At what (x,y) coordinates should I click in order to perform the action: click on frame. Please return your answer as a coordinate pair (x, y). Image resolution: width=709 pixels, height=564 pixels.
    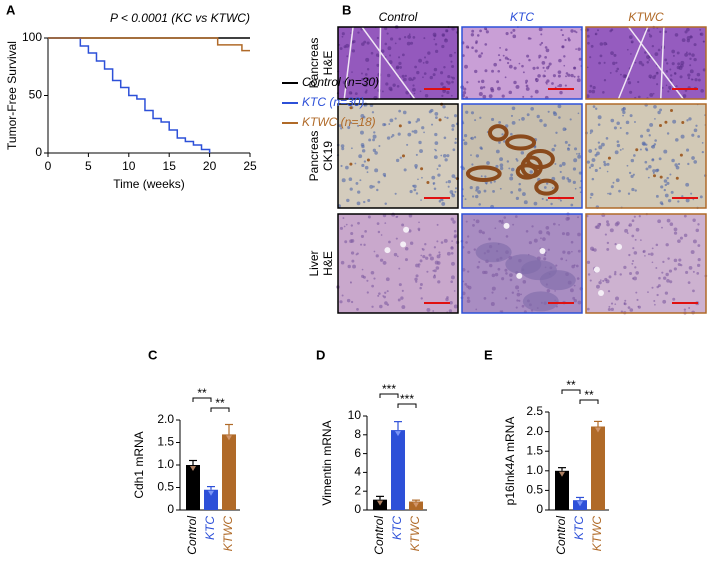
    Looking at the image, I should click on (522, 63).